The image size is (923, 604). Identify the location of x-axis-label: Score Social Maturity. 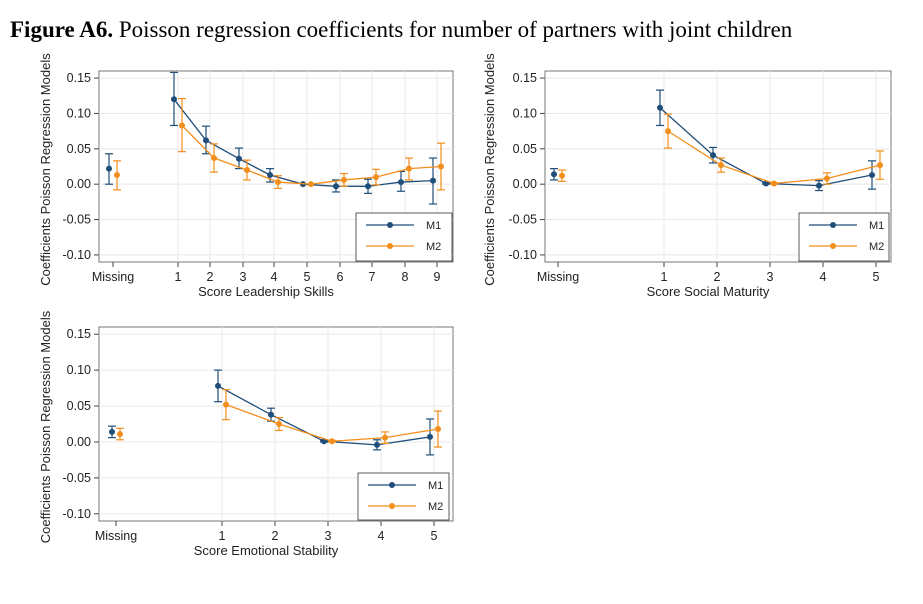
(708, 291).